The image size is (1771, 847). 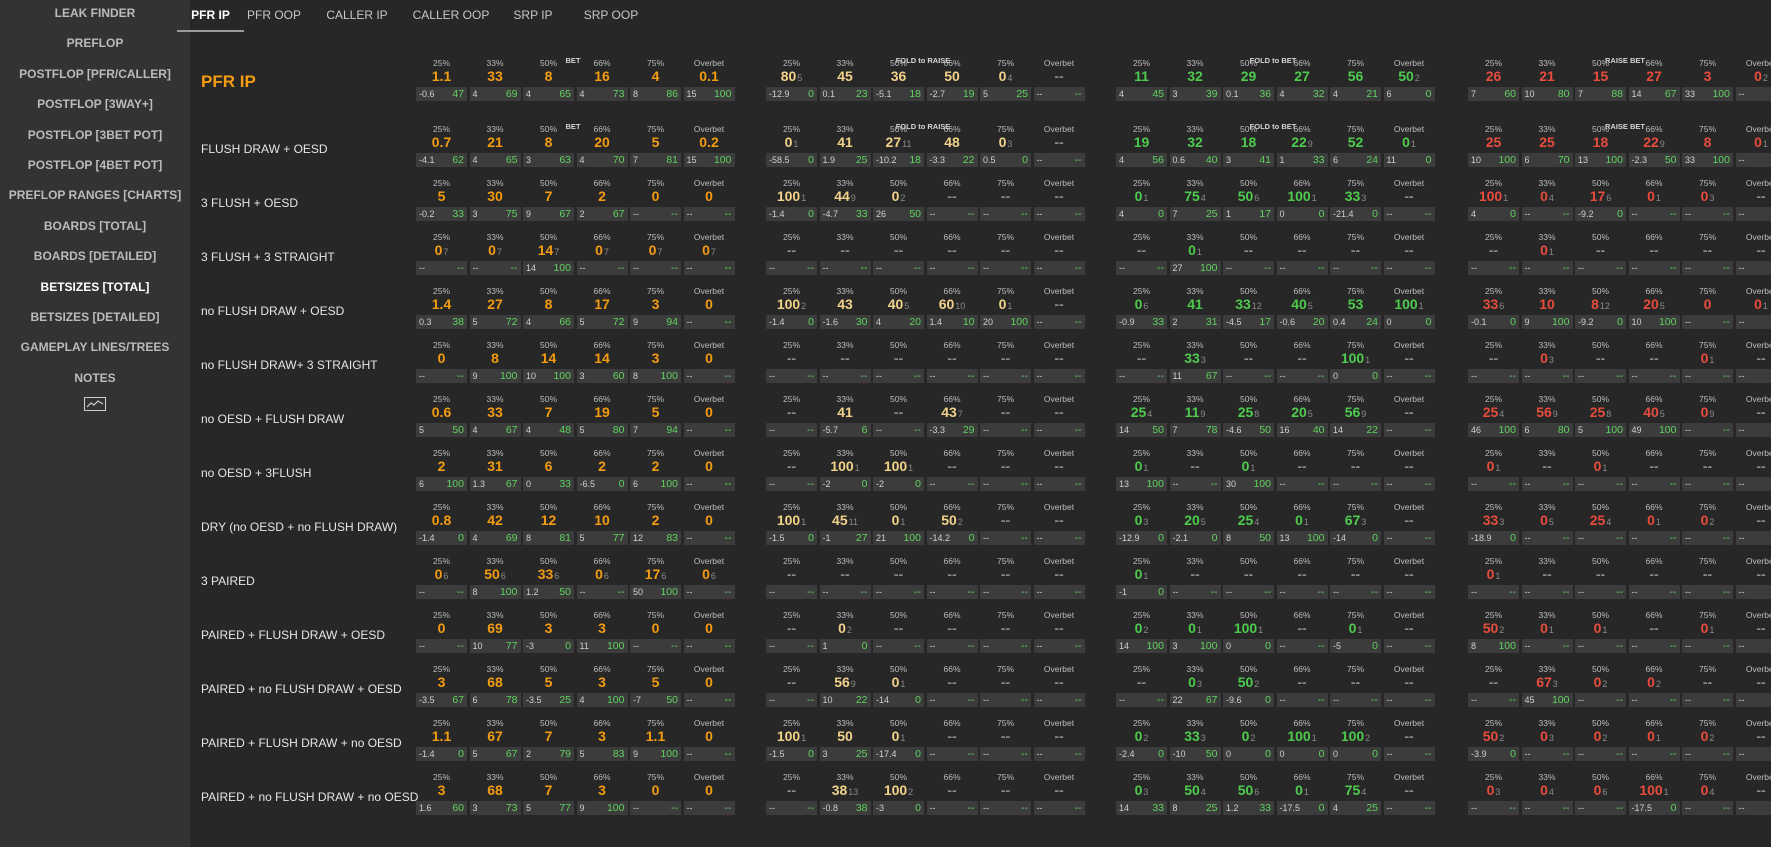 What do you see at coordinates (1355, 523) in the screenshot?
I see `stat-cell: 75% 673 -14 0` at bounding box center [1355, 523].